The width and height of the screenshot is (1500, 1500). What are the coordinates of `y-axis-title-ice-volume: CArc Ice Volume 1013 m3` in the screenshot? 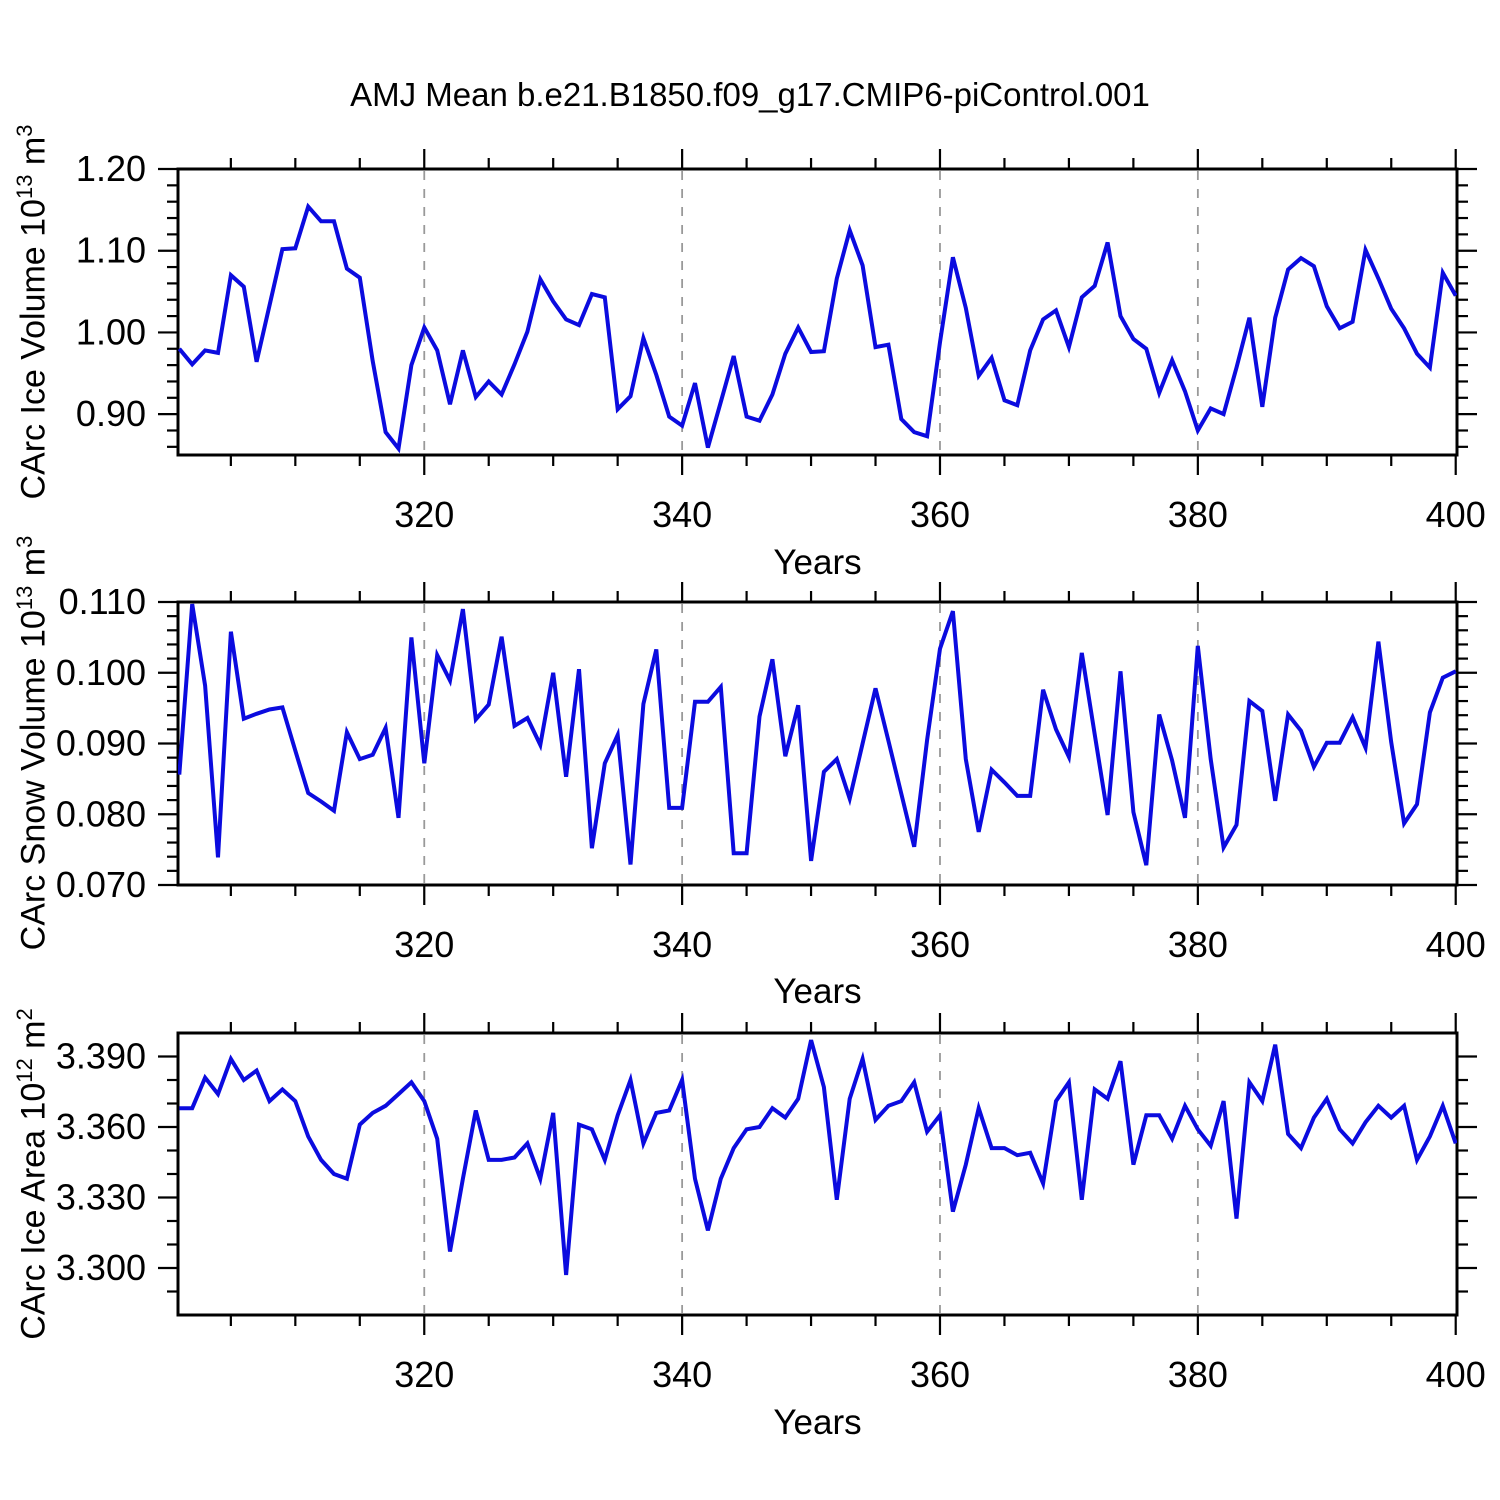 It's located at (33, 312).